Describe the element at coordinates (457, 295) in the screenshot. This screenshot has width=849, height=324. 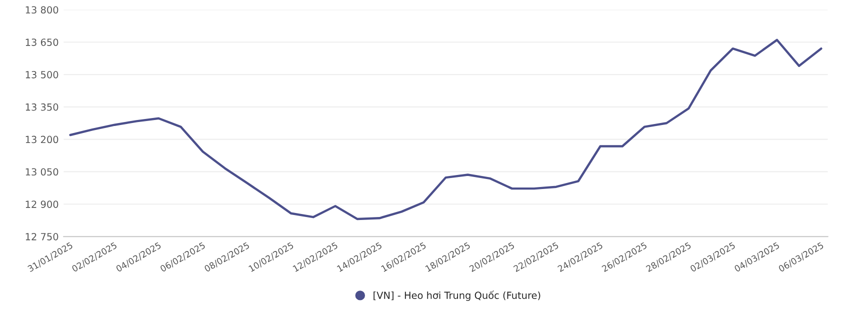
I see `legend-label: [VN] - Heo hơi Trung Quốc (Future)` at that location.